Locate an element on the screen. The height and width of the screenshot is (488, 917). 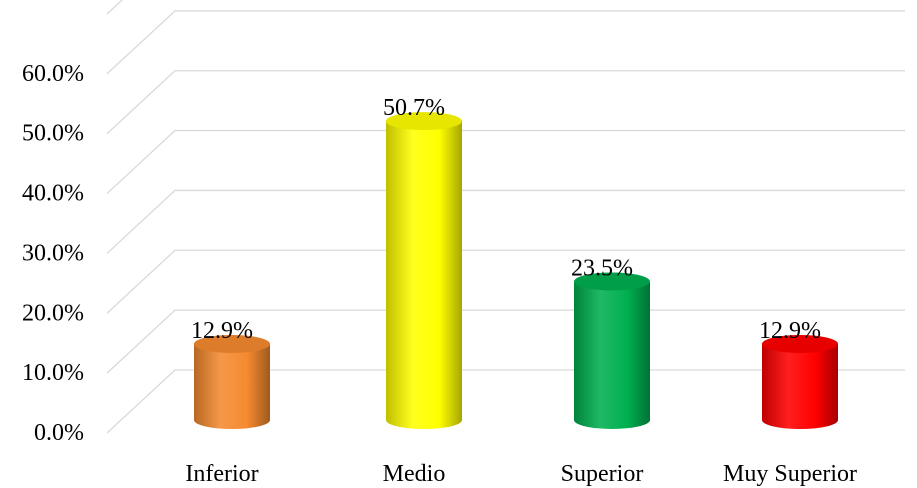
data-label: 23.5% is located at coordinates (602, 268).